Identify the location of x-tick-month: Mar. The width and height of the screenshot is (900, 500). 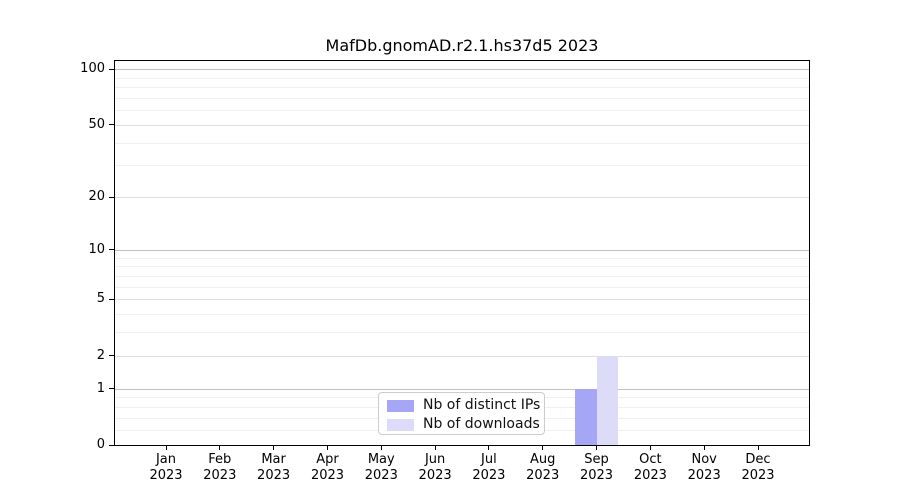
(273, 459).